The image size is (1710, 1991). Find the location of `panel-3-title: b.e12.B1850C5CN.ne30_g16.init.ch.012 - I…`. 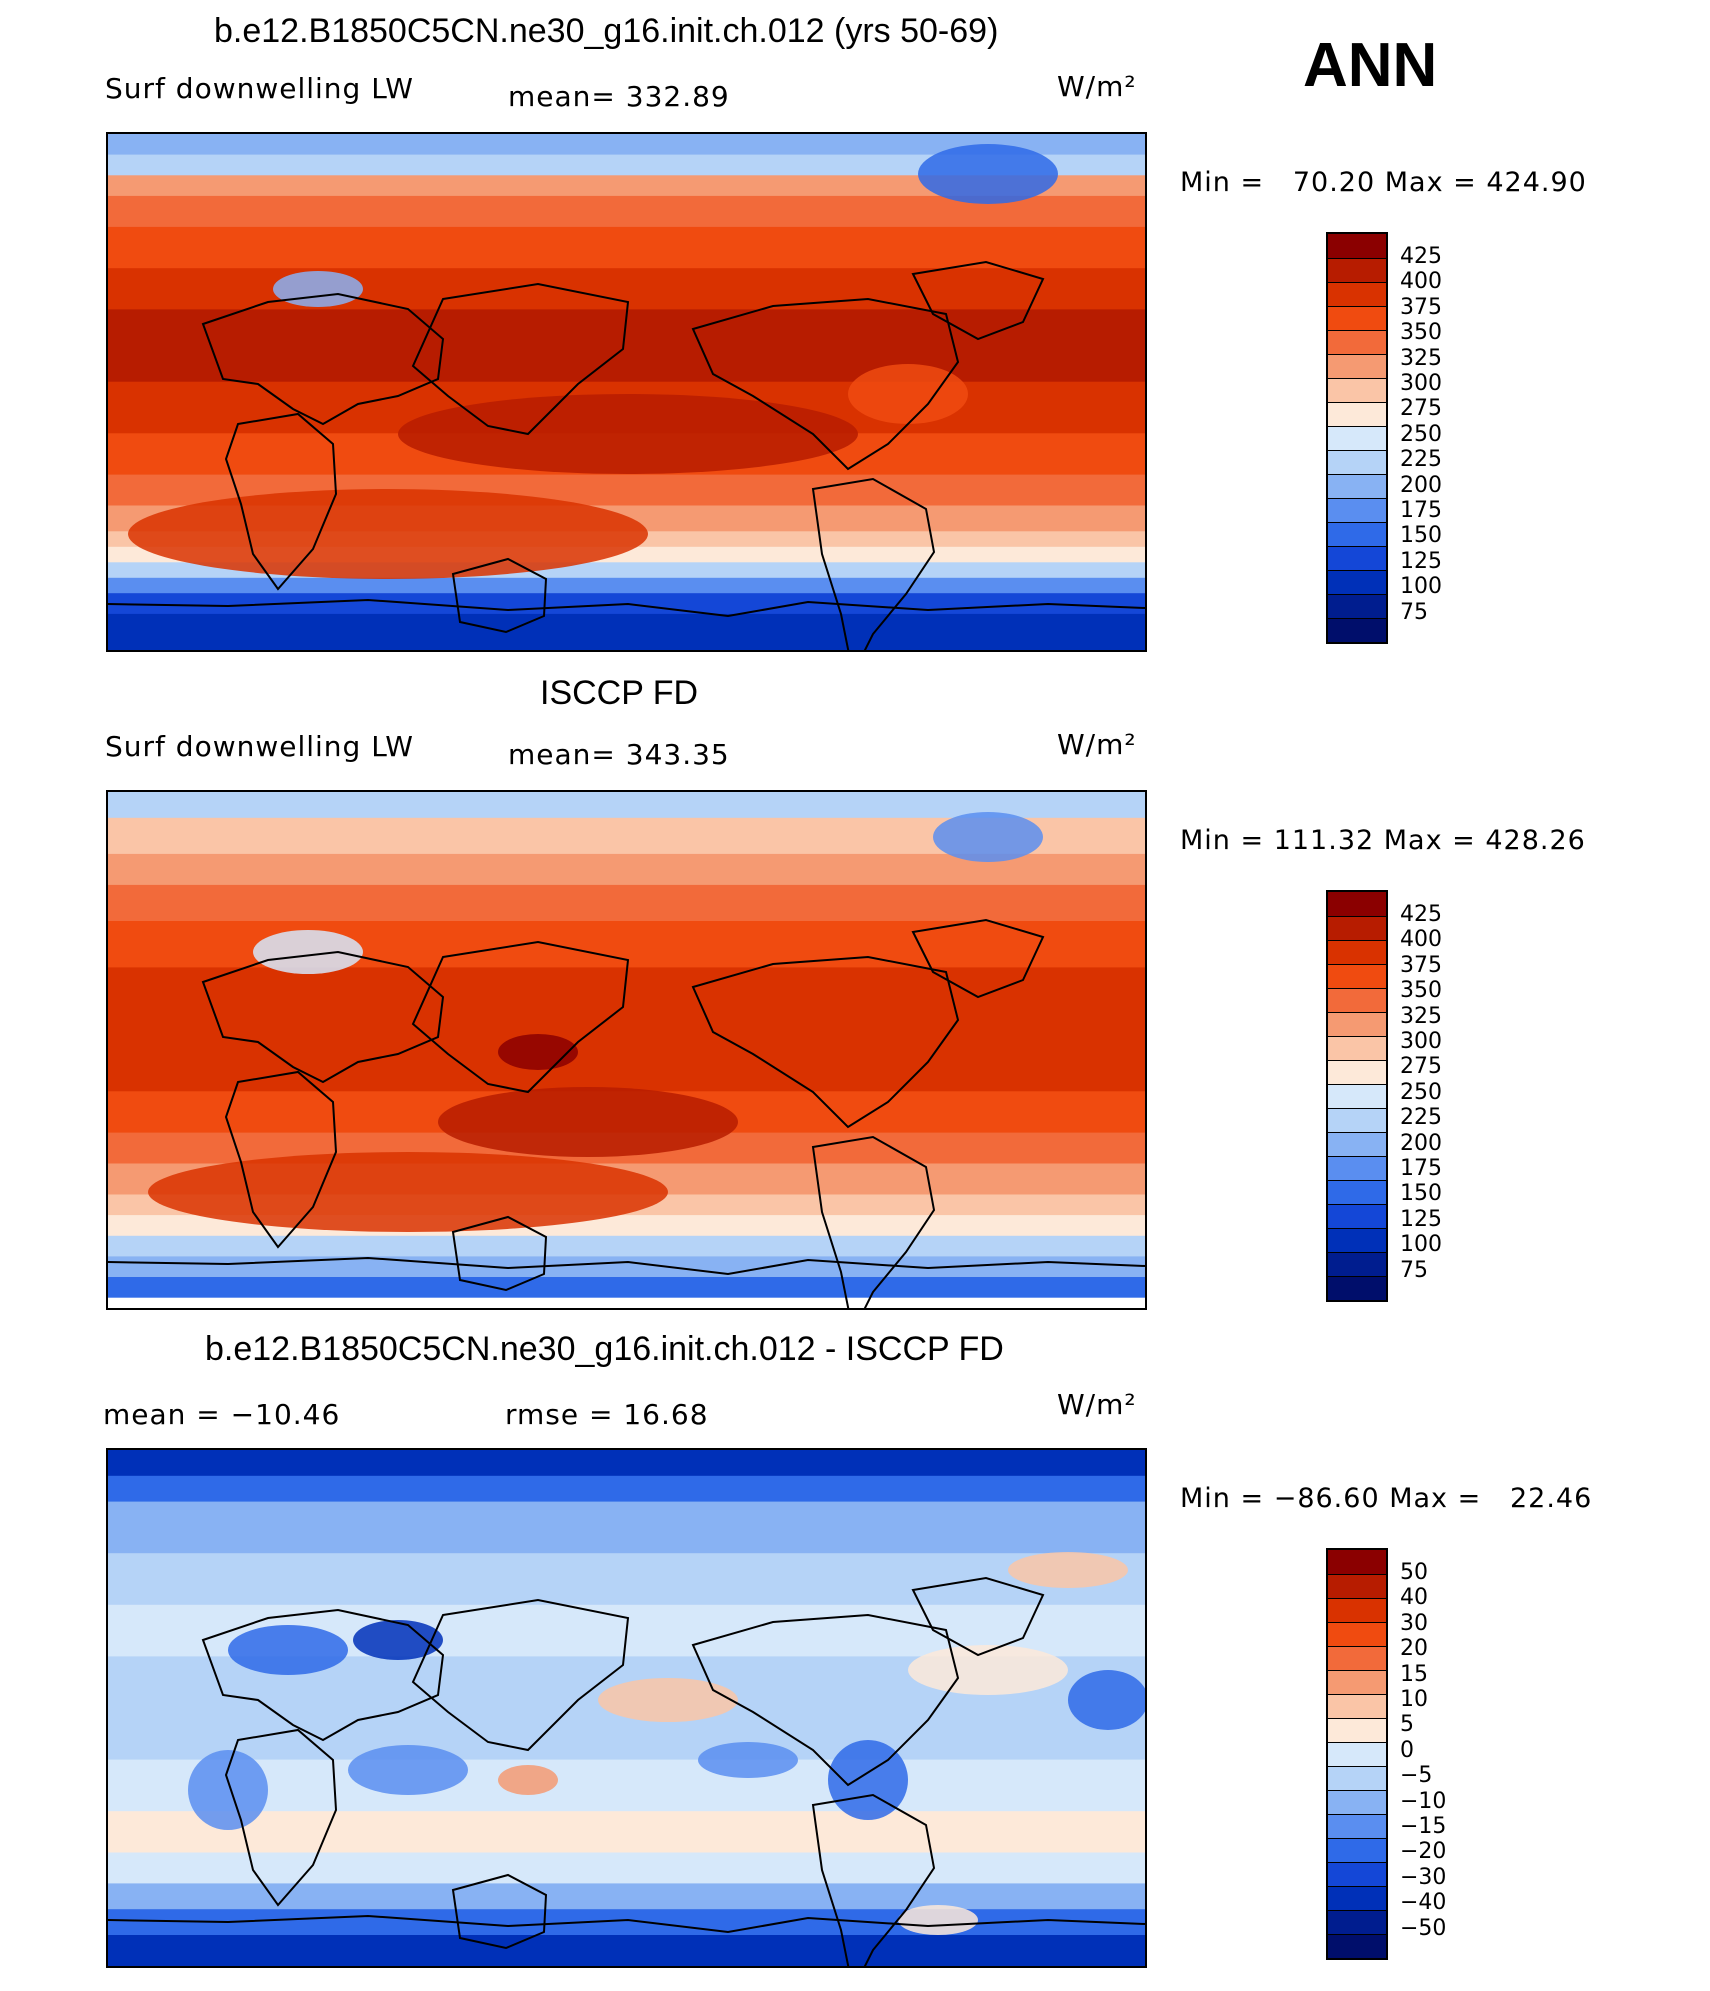

panel-3-title: b.e12.B1850C5CN.ne30_g16.init.ch.012 - I… is located at coordinates (604, 1349).